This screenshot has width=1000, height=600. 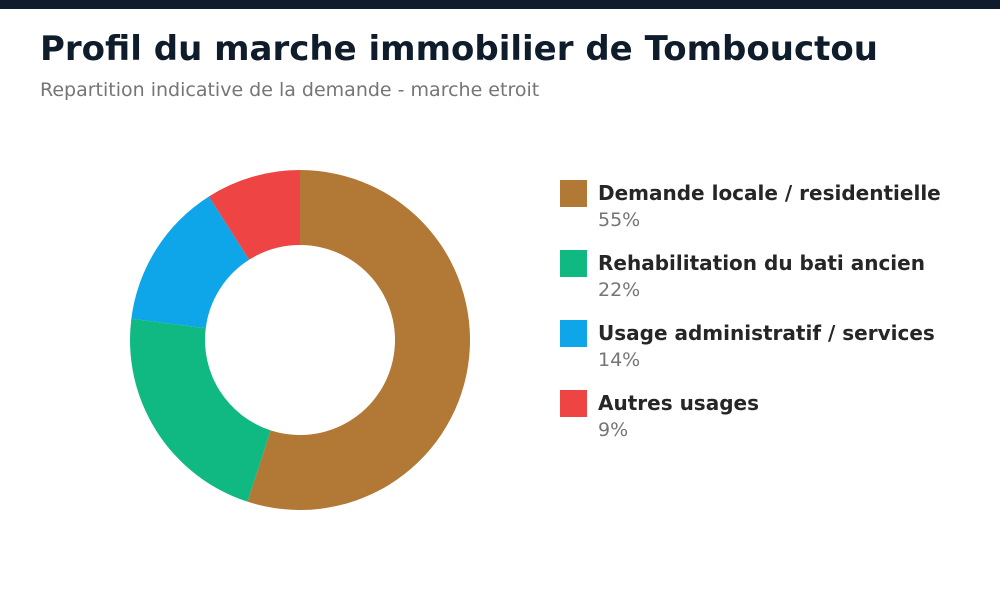 What do you see at coordinates (619, 290) in the screenshot?
I see `legend-value: 22%` at bounding box center [619, 290].